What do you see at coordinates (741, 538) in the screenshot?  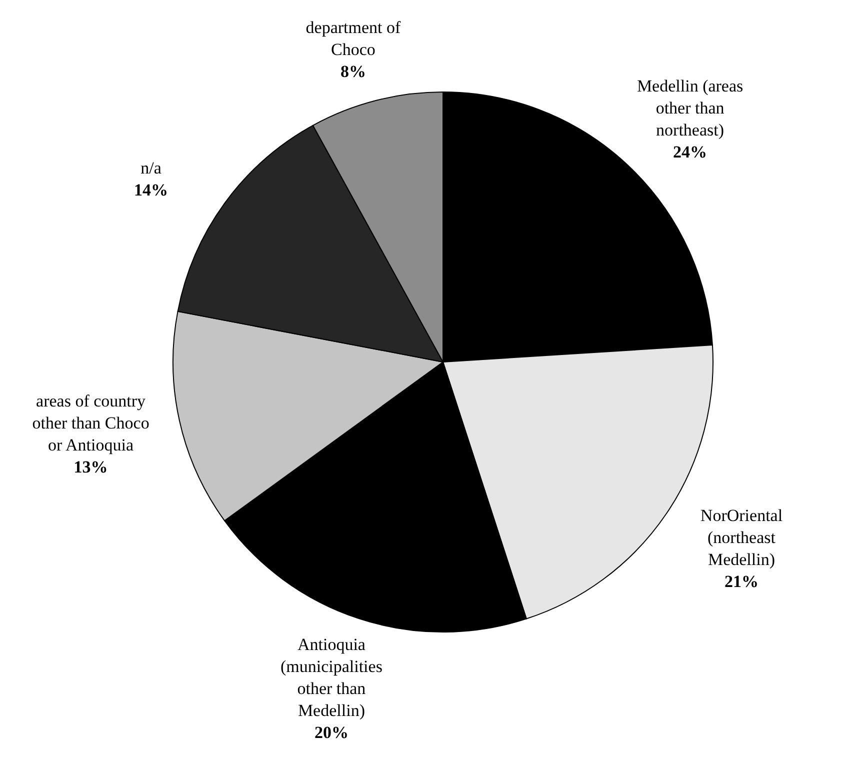 I see `slice-label: NorOriental (northeast Medellin)` at bounding box center [741, 538].